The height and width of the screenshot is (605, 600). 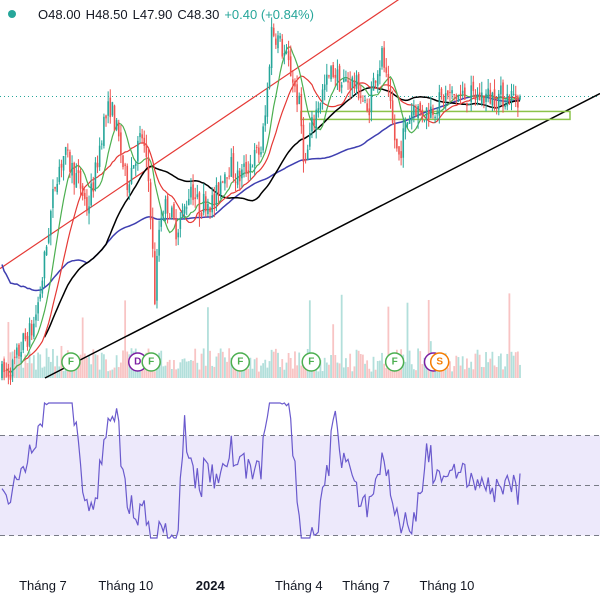 What do you see at coordinates (43, 585) in the screenshot?
I see `x-tick-label: Tháng 7` at bounding box center [43, 585].